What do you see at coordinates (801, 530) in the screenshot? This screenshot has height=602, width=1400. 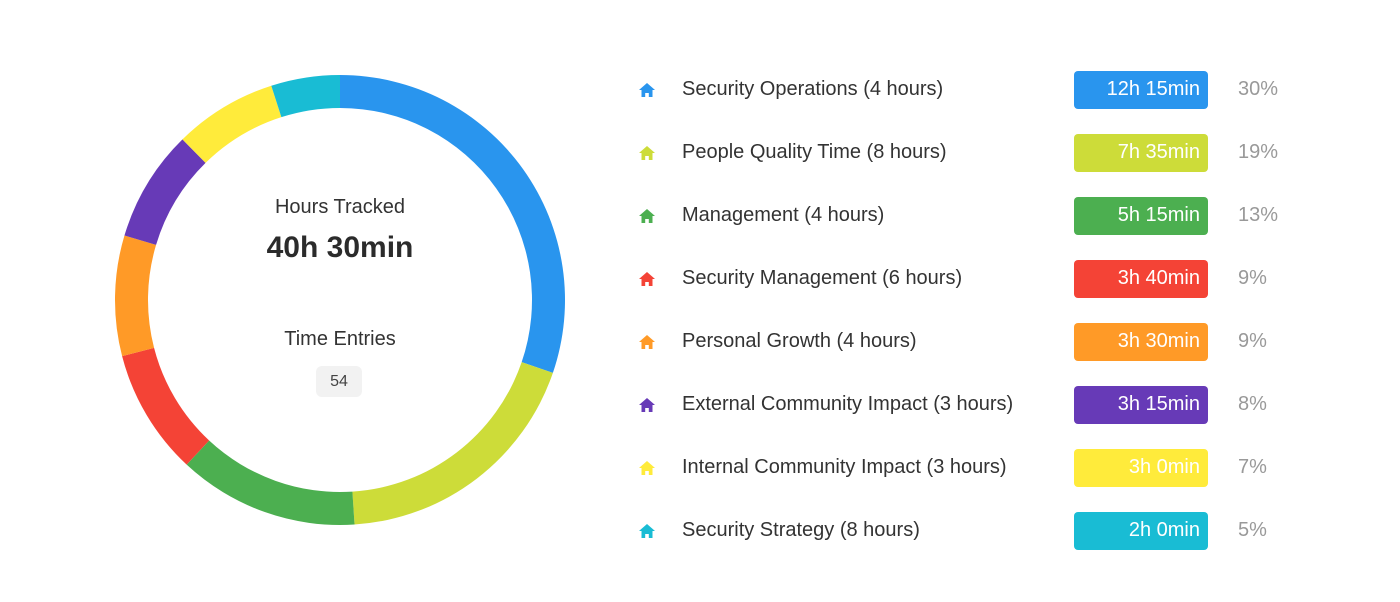 I see `legend-label: Security Strategy (8 hours)` at bounding box center [801, 530].